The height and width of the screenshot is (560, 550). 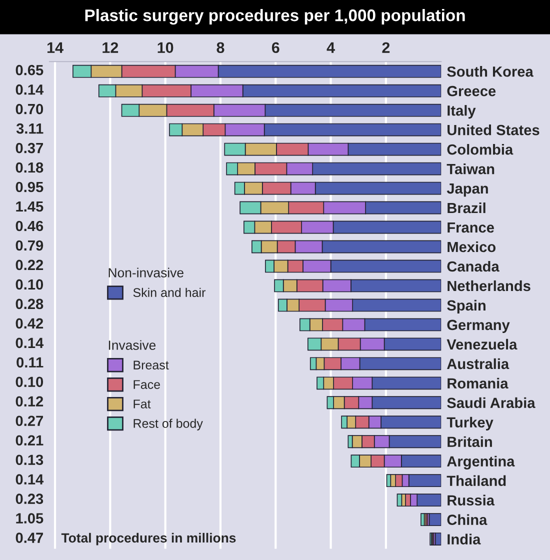 I want to click on y-tick-label: Argentina, so click(x=481, y=463).